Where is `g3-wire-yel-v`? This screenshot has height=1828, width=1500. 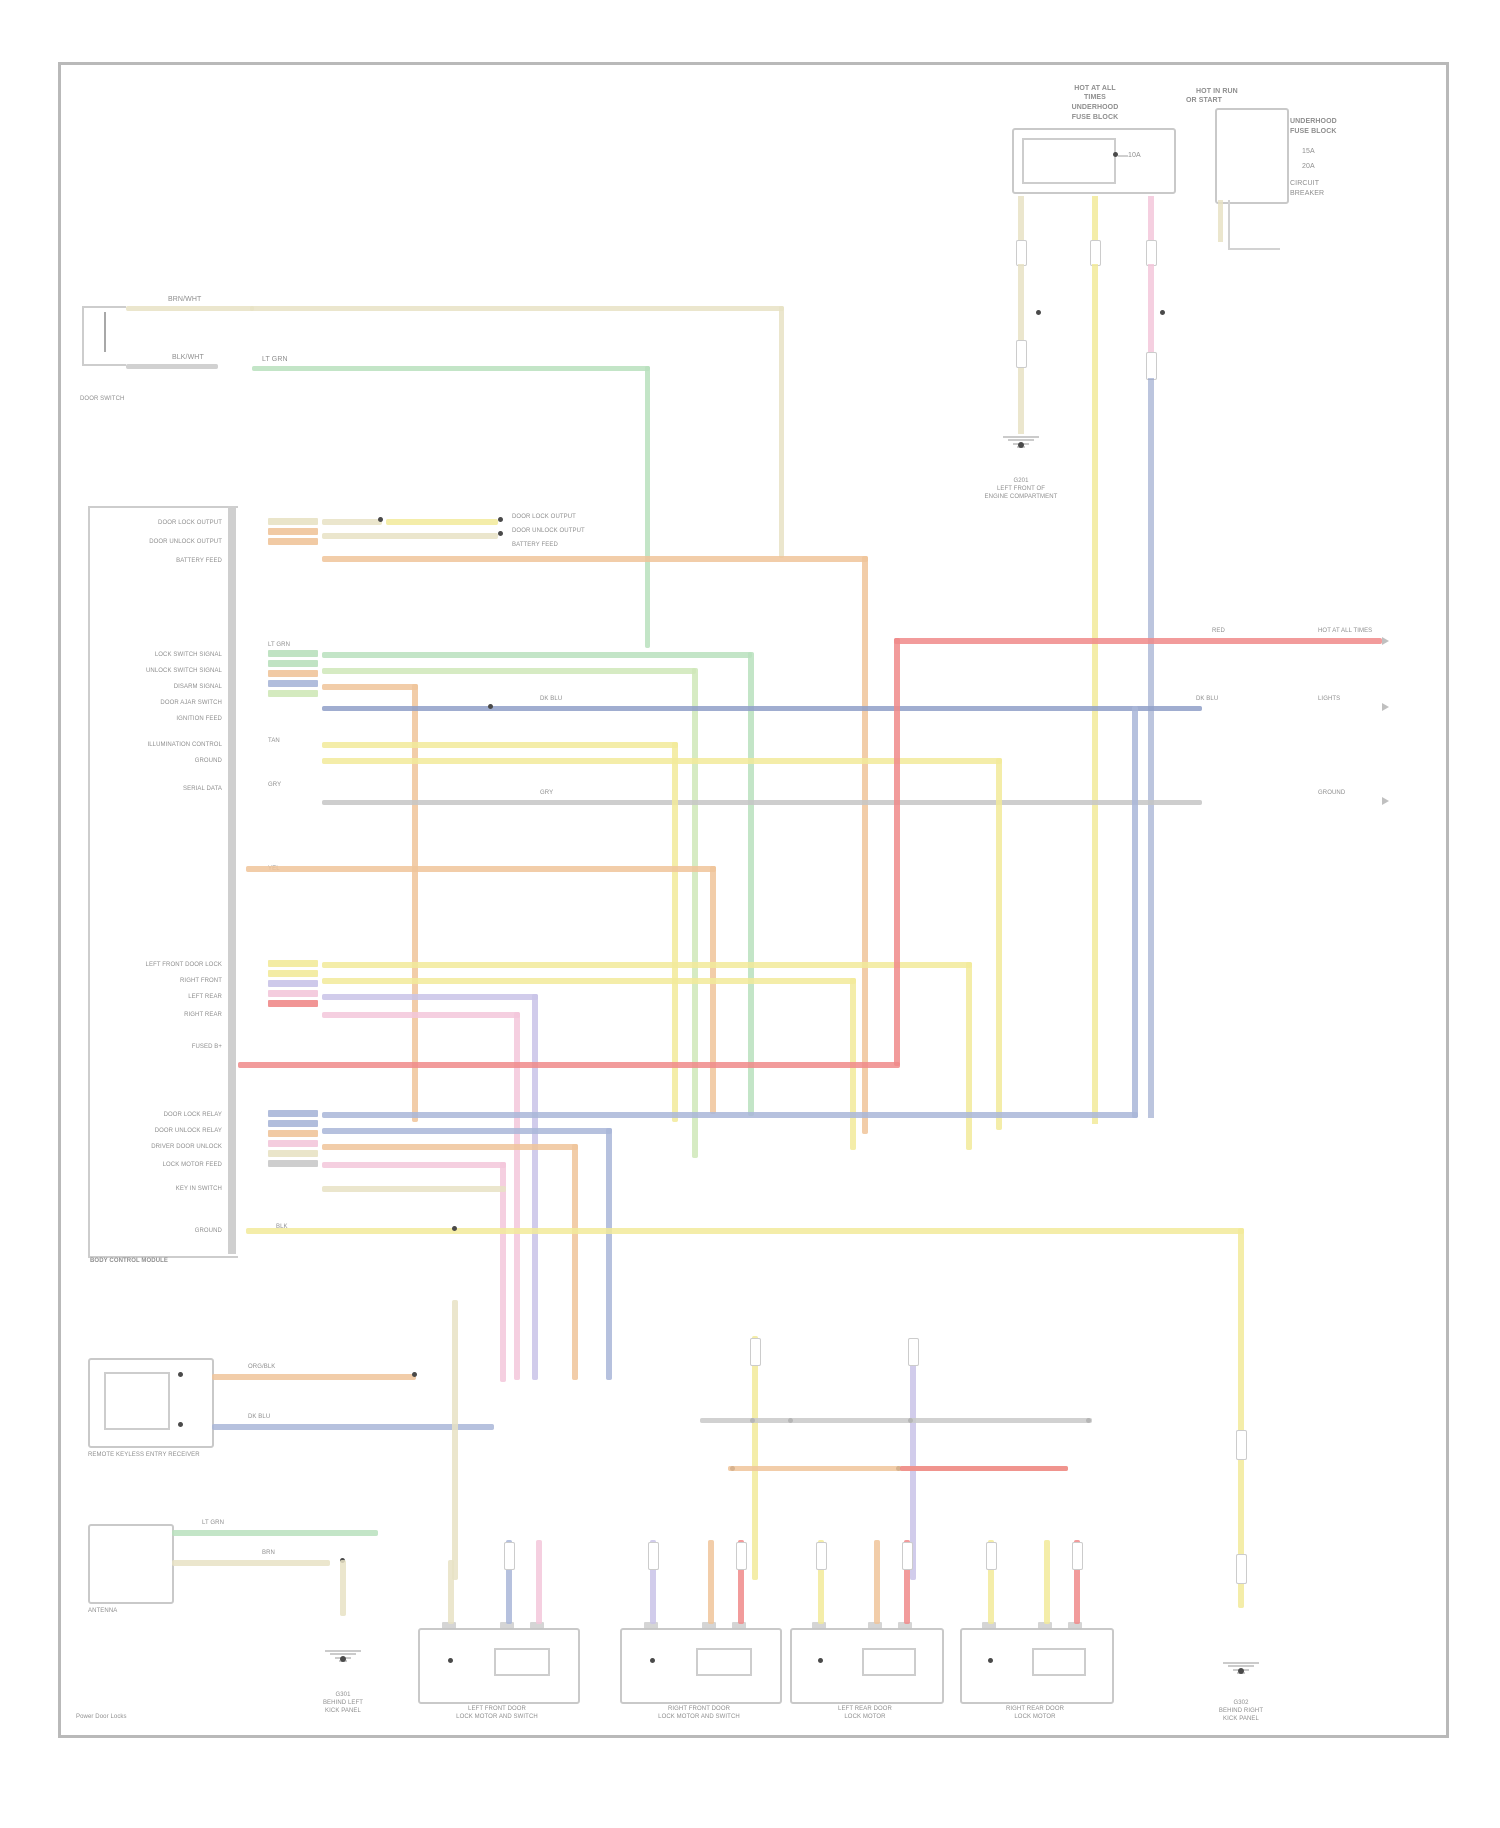 g3-wire-yel-v is located at coordinates (969, 1056).